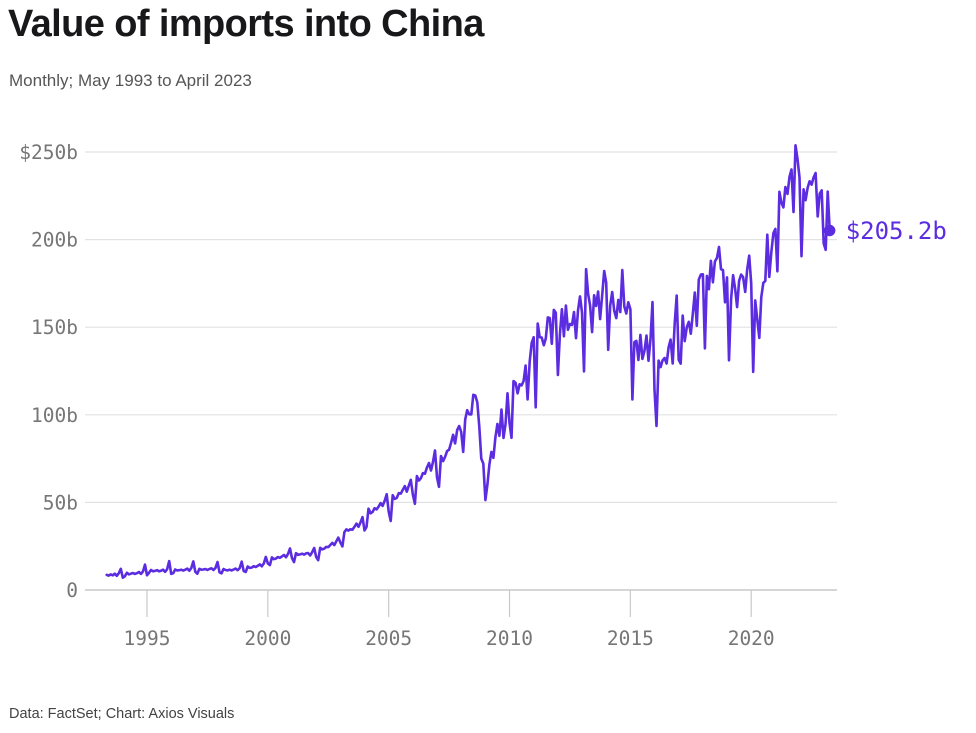 The image size is (976, 733). I want to click on x-tick-label: 2000, so click(267, 638).